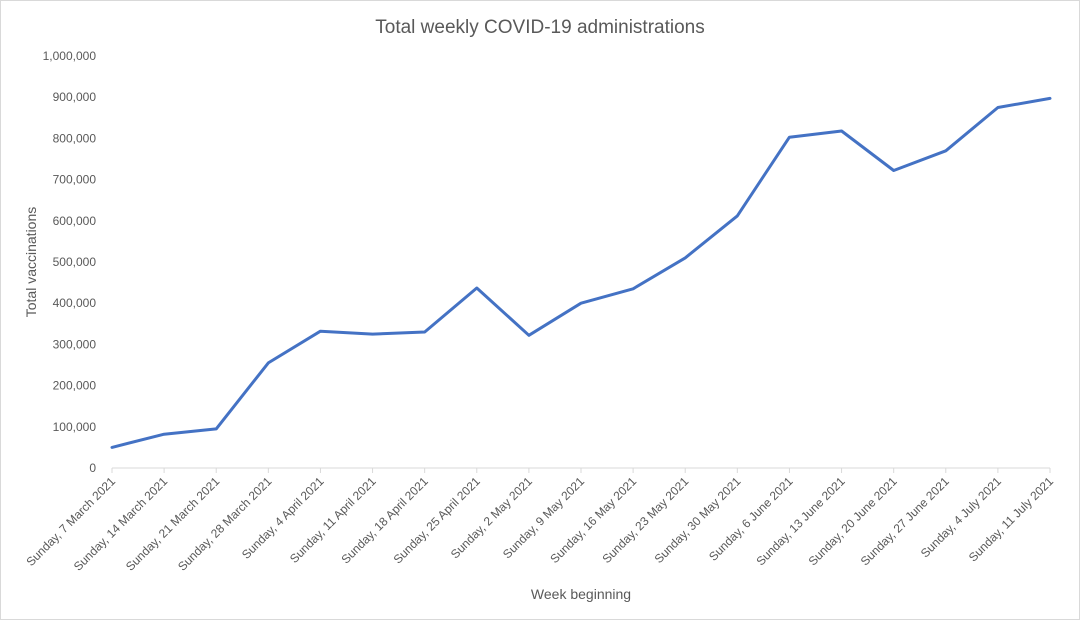  I want to click on y-tick-label: 600,000, so click(75, 221).